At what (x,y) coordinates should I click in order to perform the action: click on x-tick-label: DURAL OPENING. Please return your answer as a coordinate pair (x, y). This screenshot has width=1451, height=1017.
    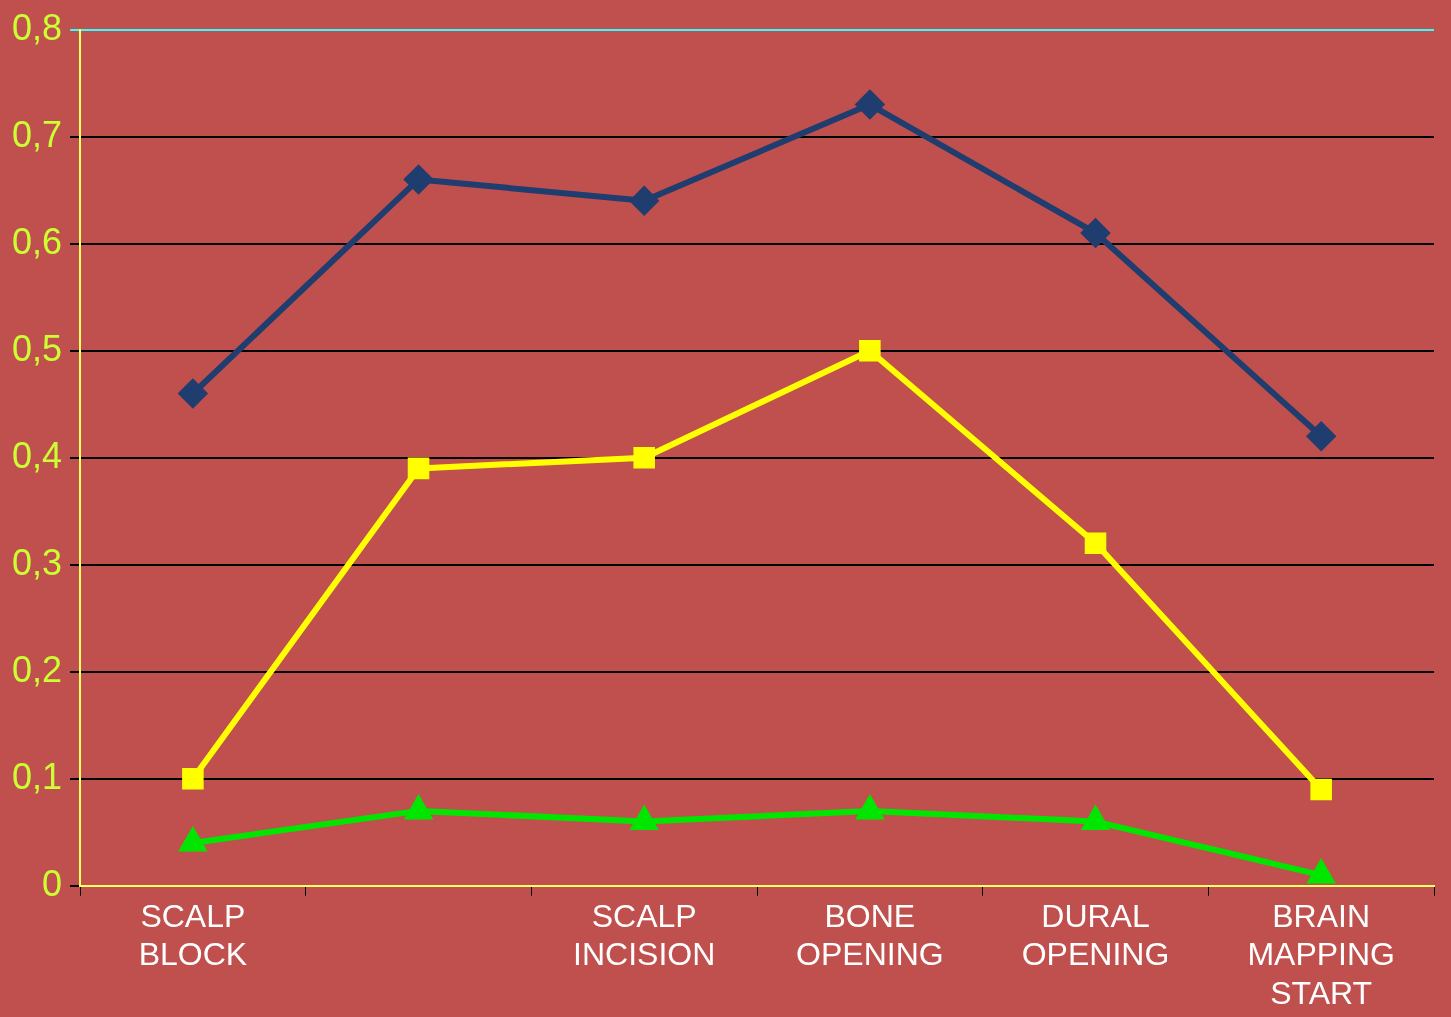
    Looking at the image, I should click on (1095, 935).